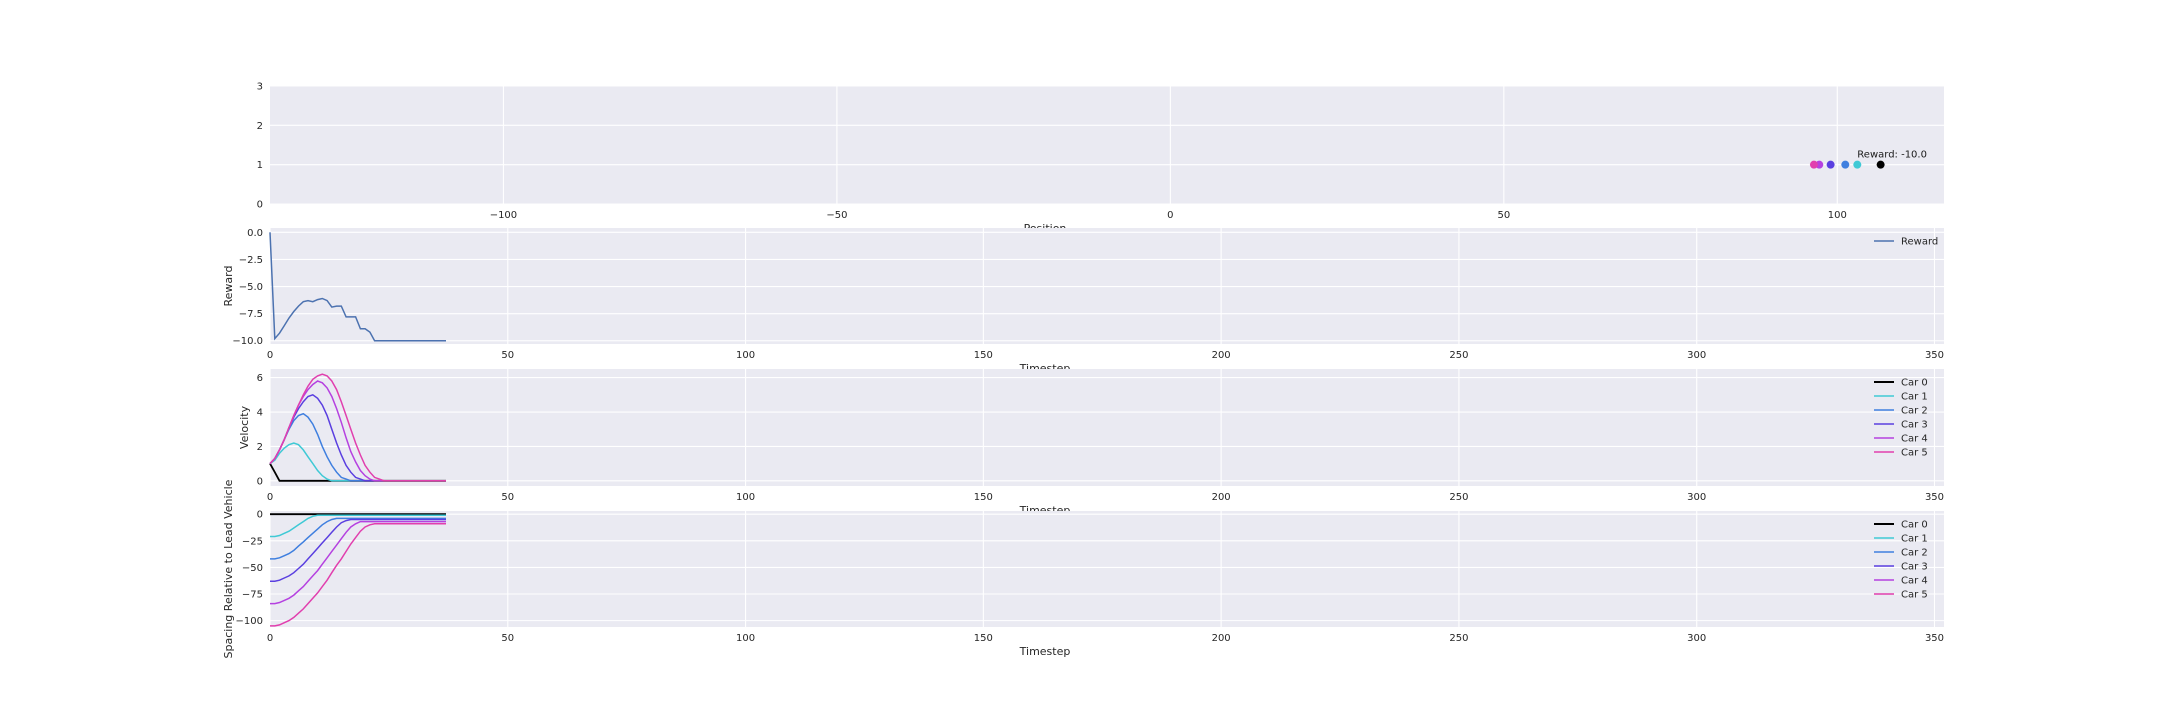 This screenshot has height=716, width=2160. I want to click on y-tick-label: −100, so click(249, 621).